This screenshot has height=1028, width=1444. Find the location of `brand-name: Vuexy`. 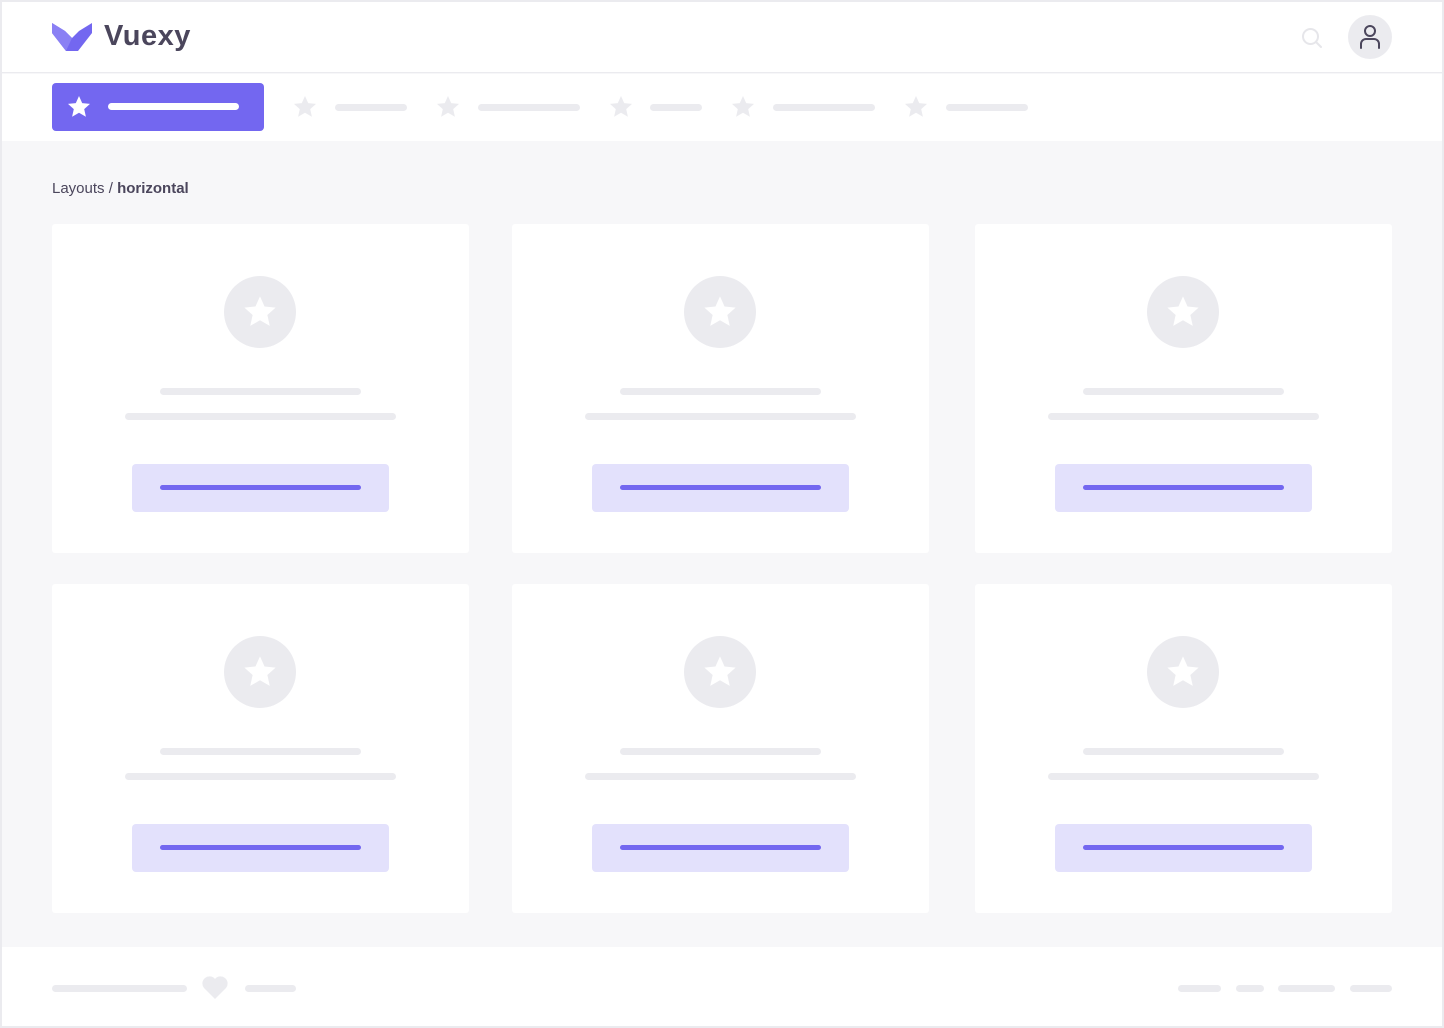

brand-name: Vuexy is located at coordinates (147, 36).